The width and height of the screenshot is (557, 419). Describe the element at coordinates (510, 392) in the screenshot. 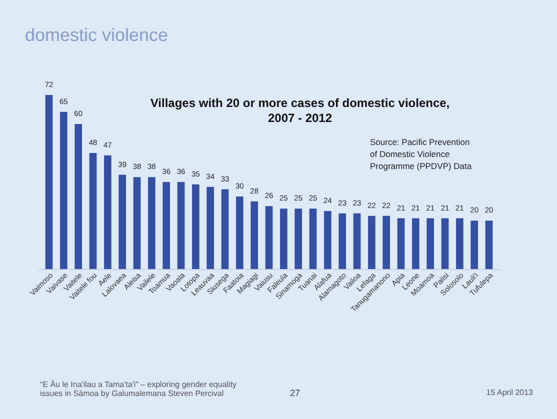

I see `text: 15 April 2013` at that location.